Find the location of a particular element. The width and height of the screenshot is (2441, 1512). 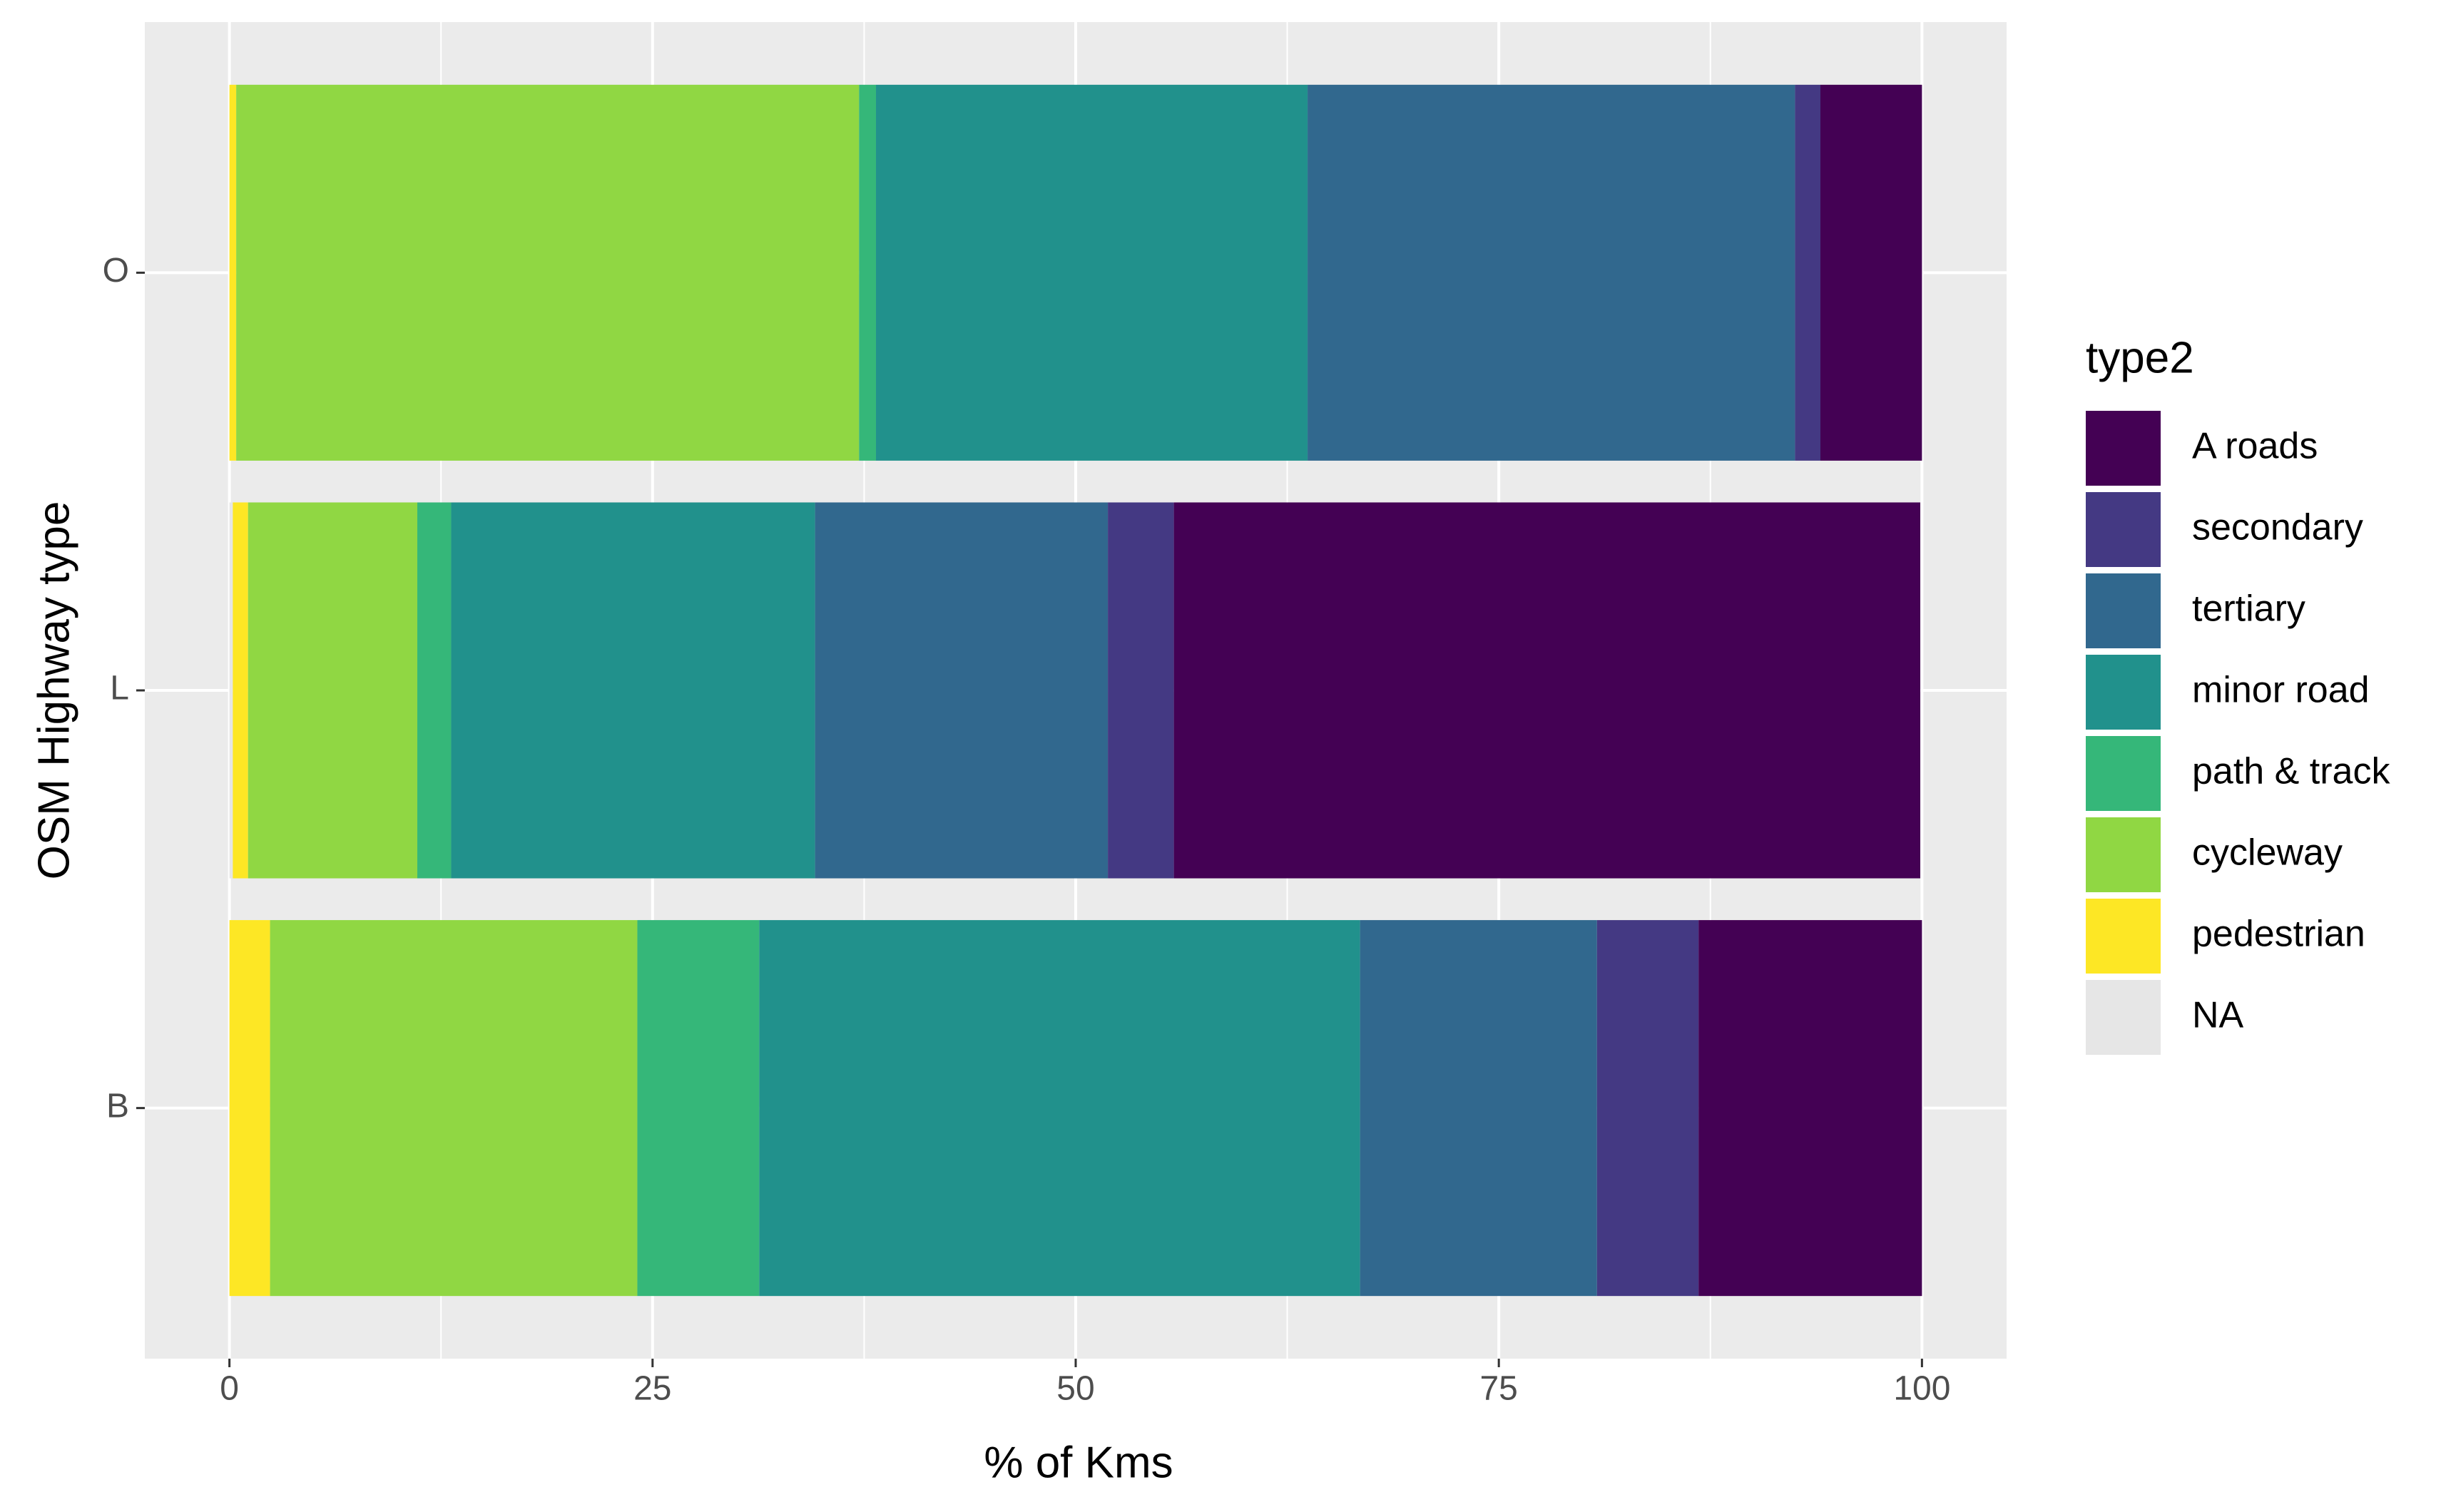

legend-label: A roads is located at coordinates (2255, 446).